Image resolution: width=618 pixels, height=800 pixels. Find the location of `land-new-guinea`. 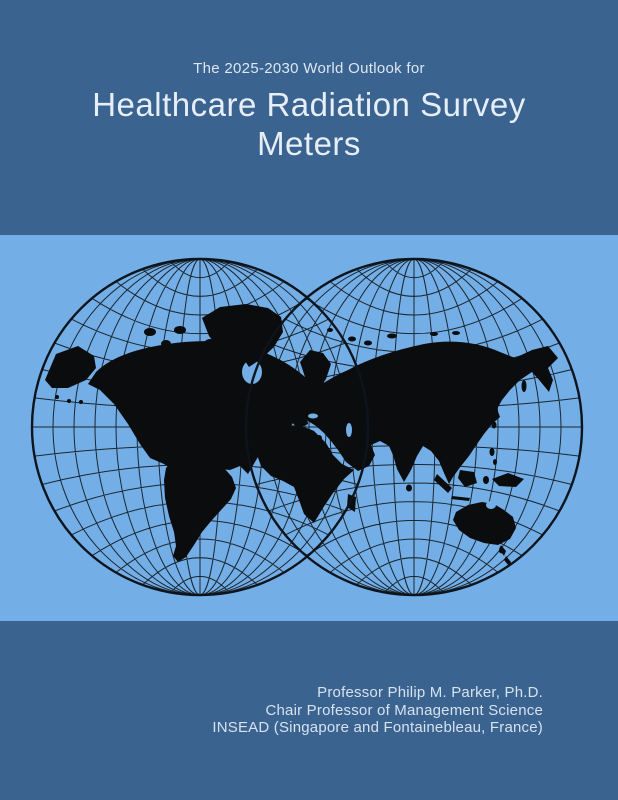

land-new-guinea is located at coordinates (508, 480).